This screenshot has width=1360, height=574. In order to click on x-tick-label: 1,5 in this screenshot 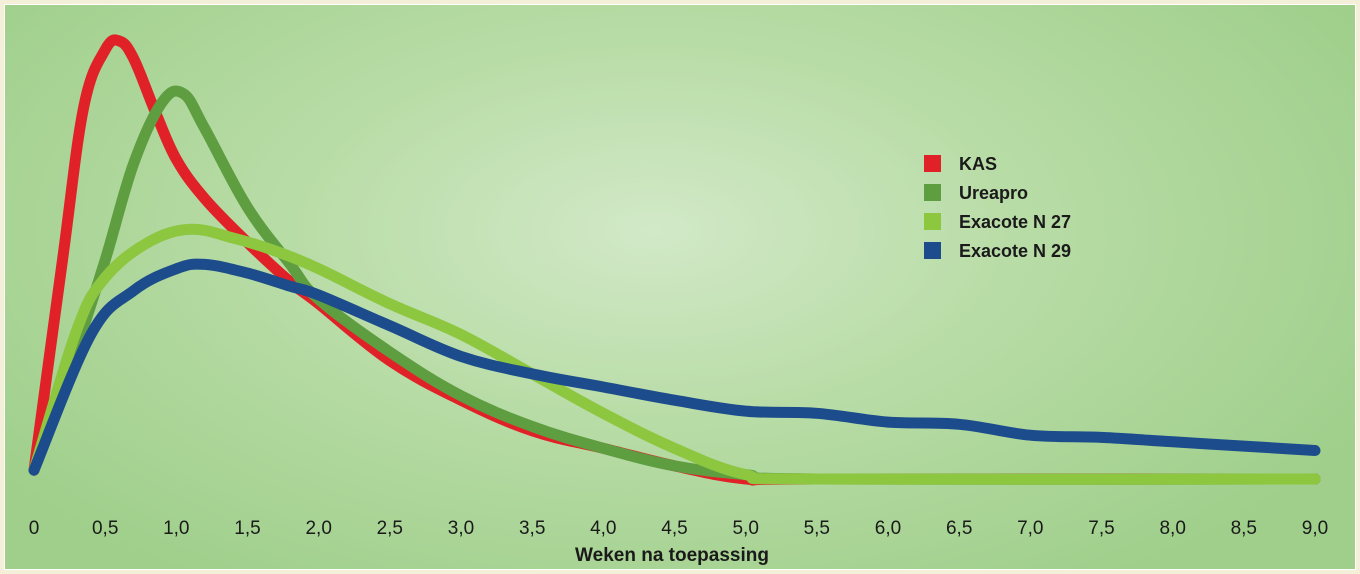, I will do `click(247, 528)`.